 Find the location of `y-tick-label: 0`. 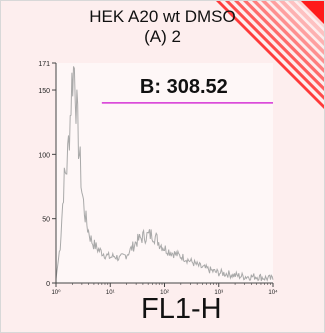

y-tick-label: 0 is located at coordinates (48, 284).